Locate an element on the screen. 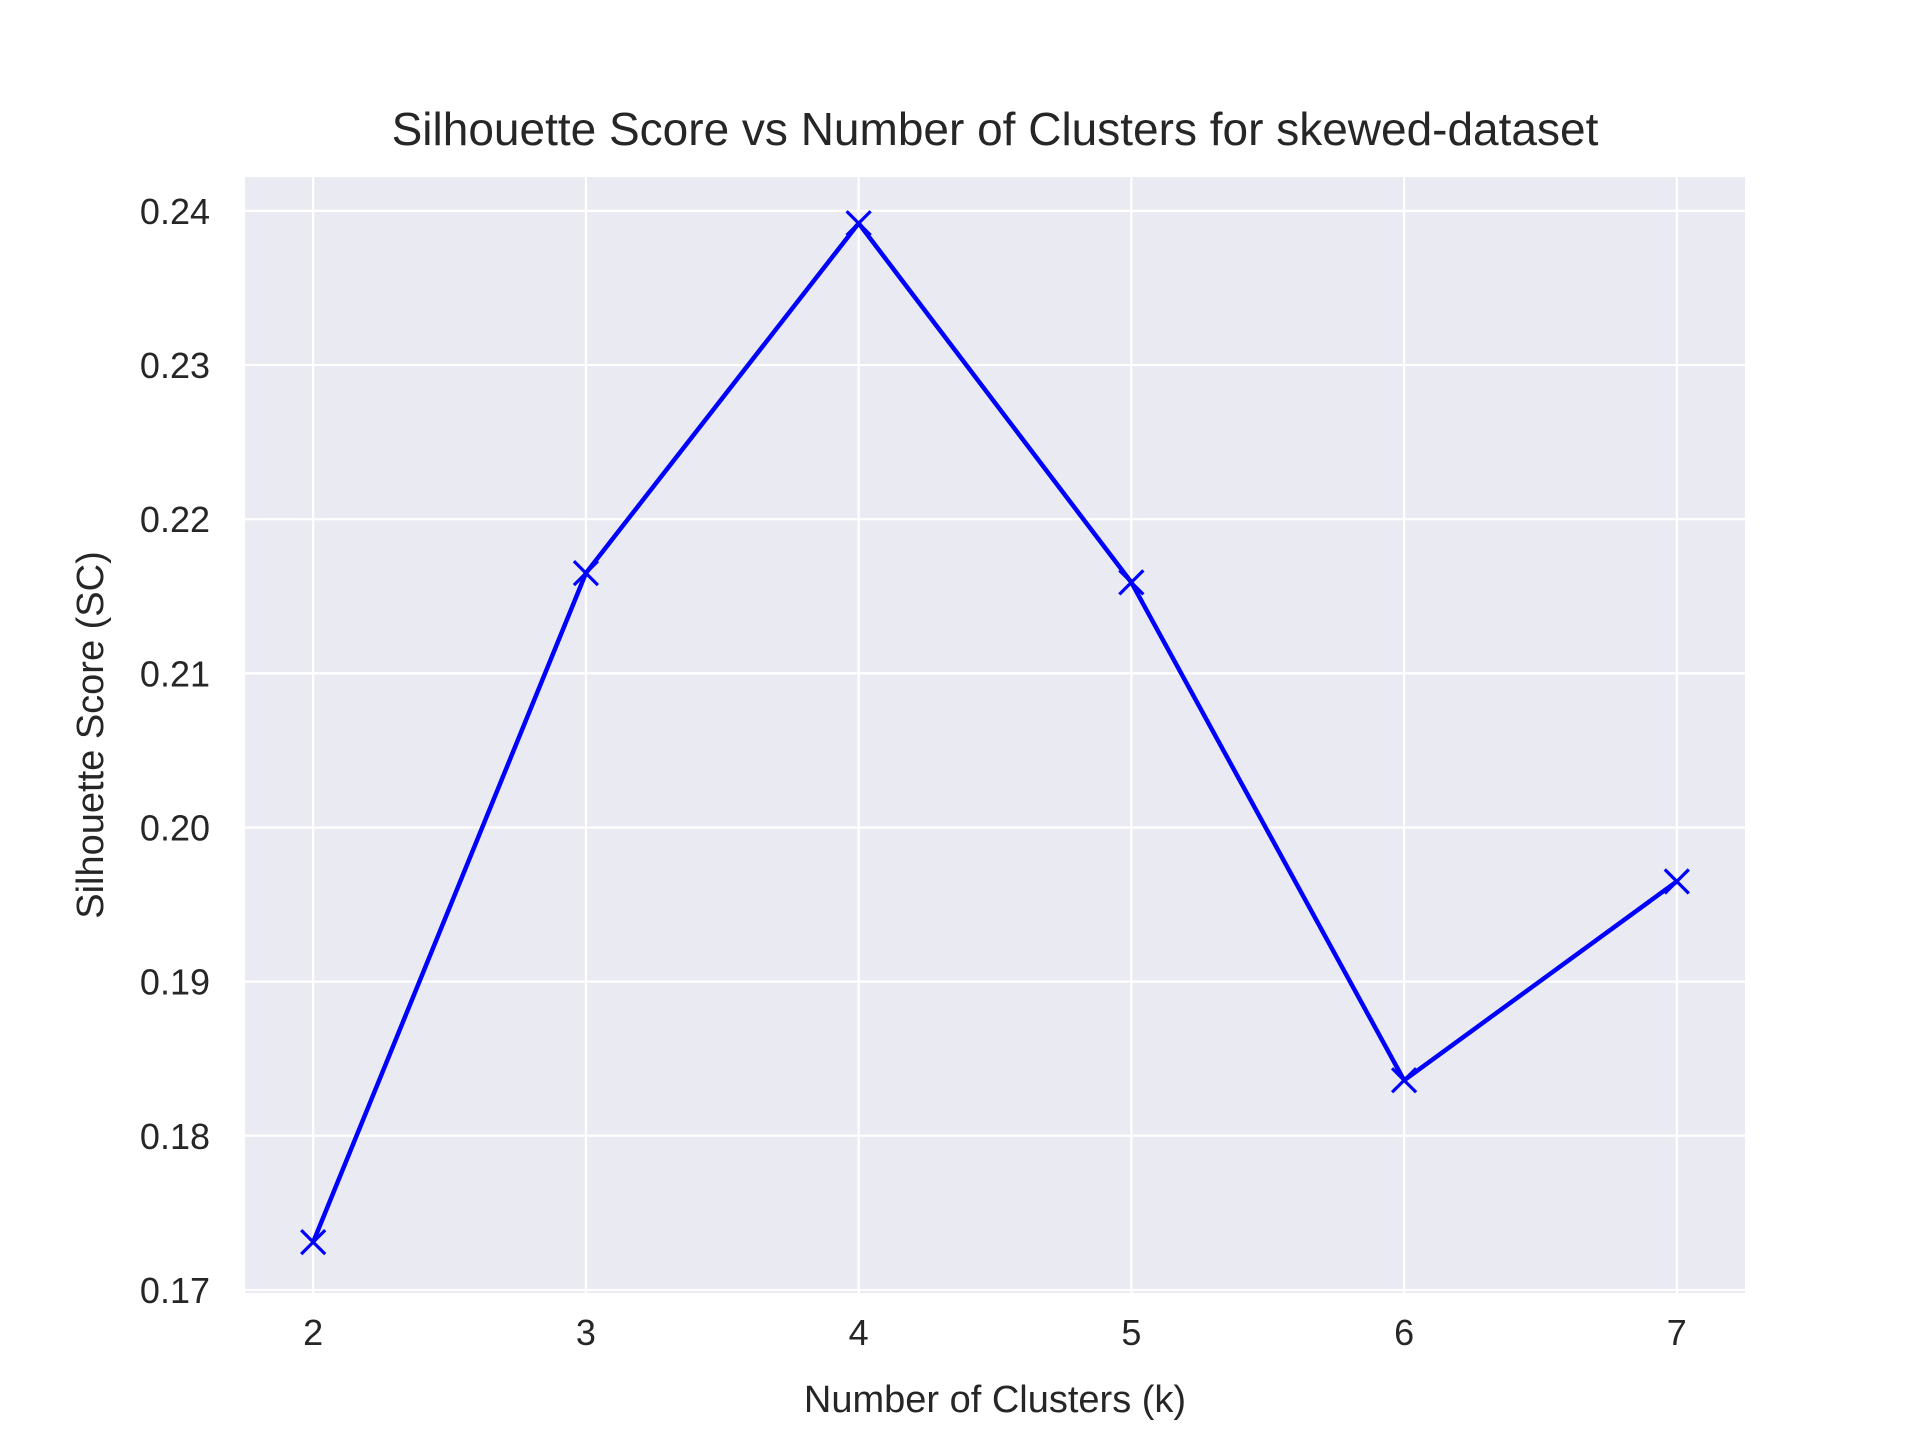 Image resolution: width=1920 pixels, height=1440 pixels. x-tick-label: 7 is located at coordinates (1677, 1332).